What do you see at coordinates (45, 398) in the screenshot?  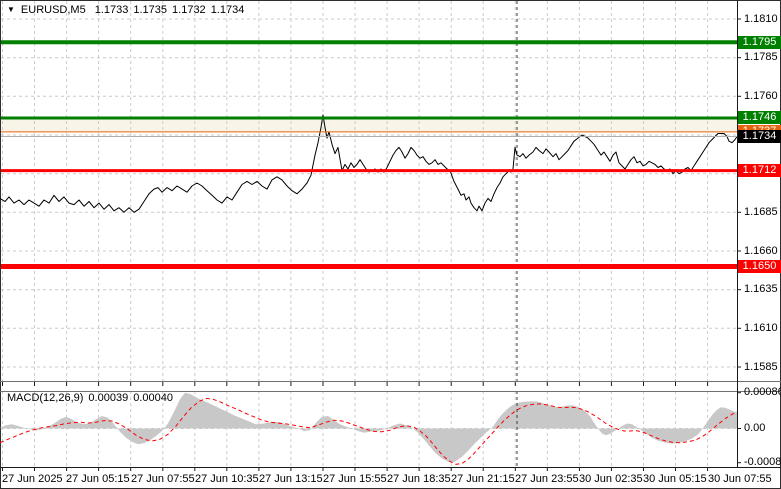 I see `macd-indicator-label: MACD(12,26,9)` at bounding box center [45, 398].